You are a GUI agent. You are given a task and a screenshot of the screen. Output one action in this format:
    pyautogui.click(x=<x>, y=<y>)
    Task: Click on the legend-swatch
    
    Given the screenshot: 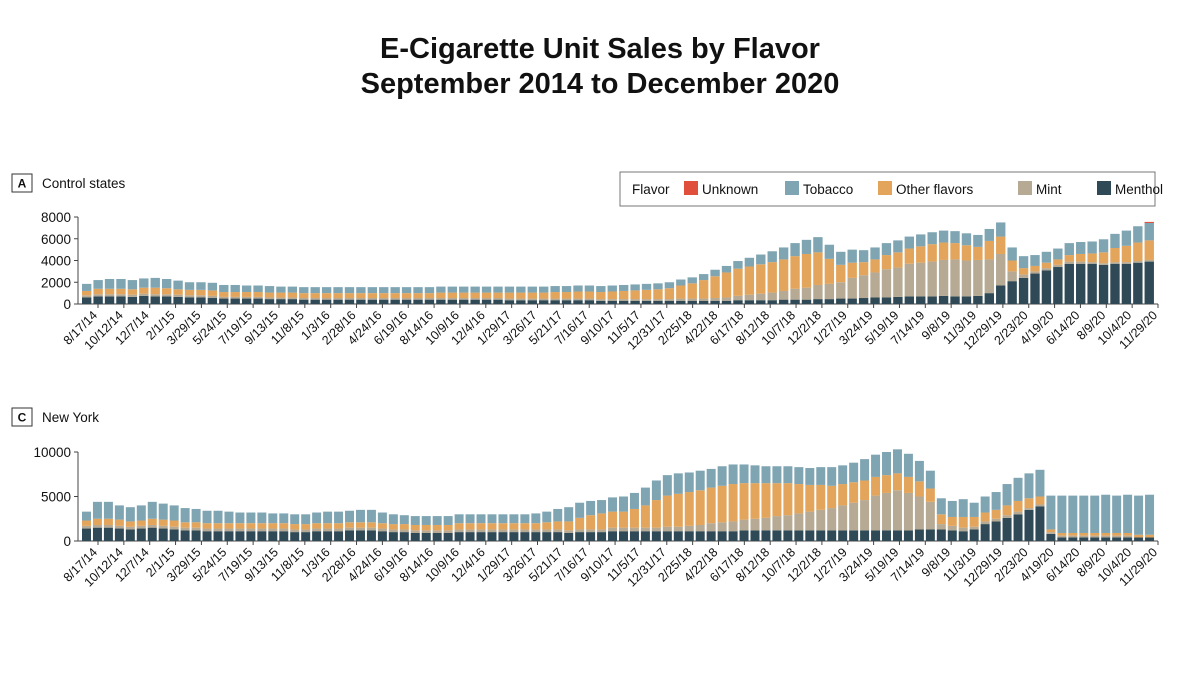 What is the action you would take?
    pyautogui.click(x=885, y=188)
    